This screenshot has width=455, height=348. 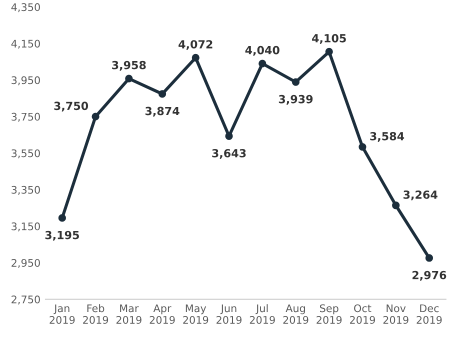 I want to click on data-label: 3,643, so click(x=229, y=154).